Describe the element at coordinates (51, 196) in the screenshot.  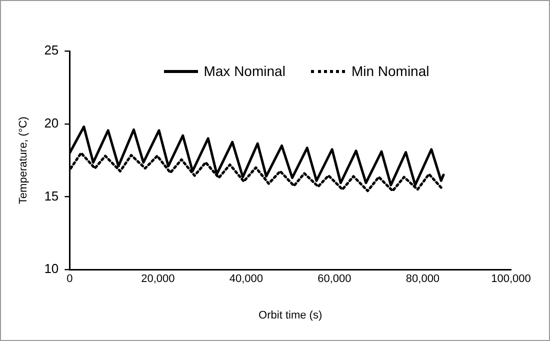
I see `y-tick-label: 15` at that location.